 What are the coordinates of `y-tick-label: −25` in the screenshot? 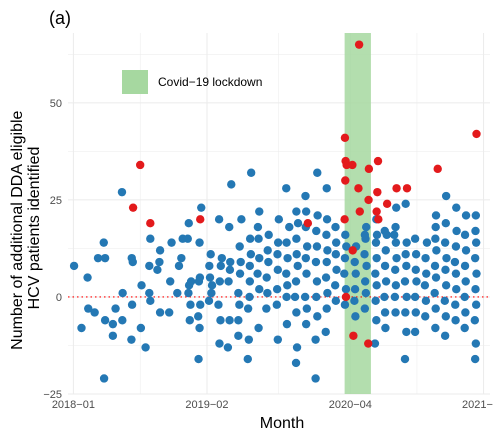 It's located at (52, 395).